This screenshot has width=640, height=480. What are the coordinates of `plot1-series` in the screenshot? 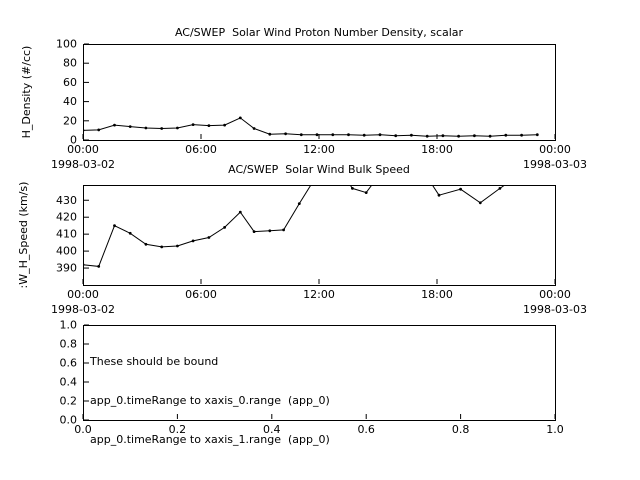 It's located at (311, 127).